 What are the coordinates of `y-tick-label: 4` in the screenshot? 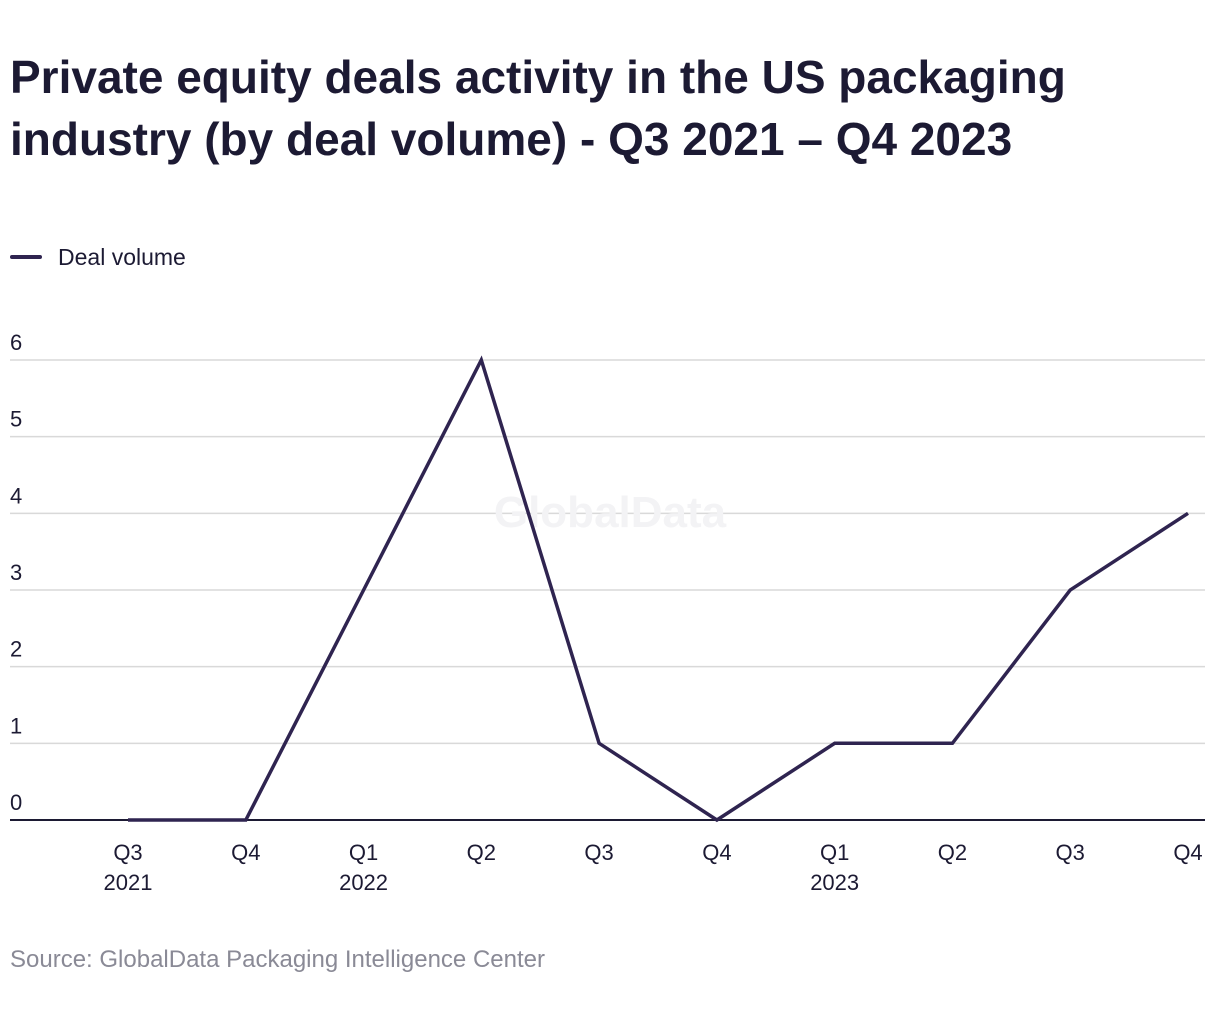 It's located at (16, 495).